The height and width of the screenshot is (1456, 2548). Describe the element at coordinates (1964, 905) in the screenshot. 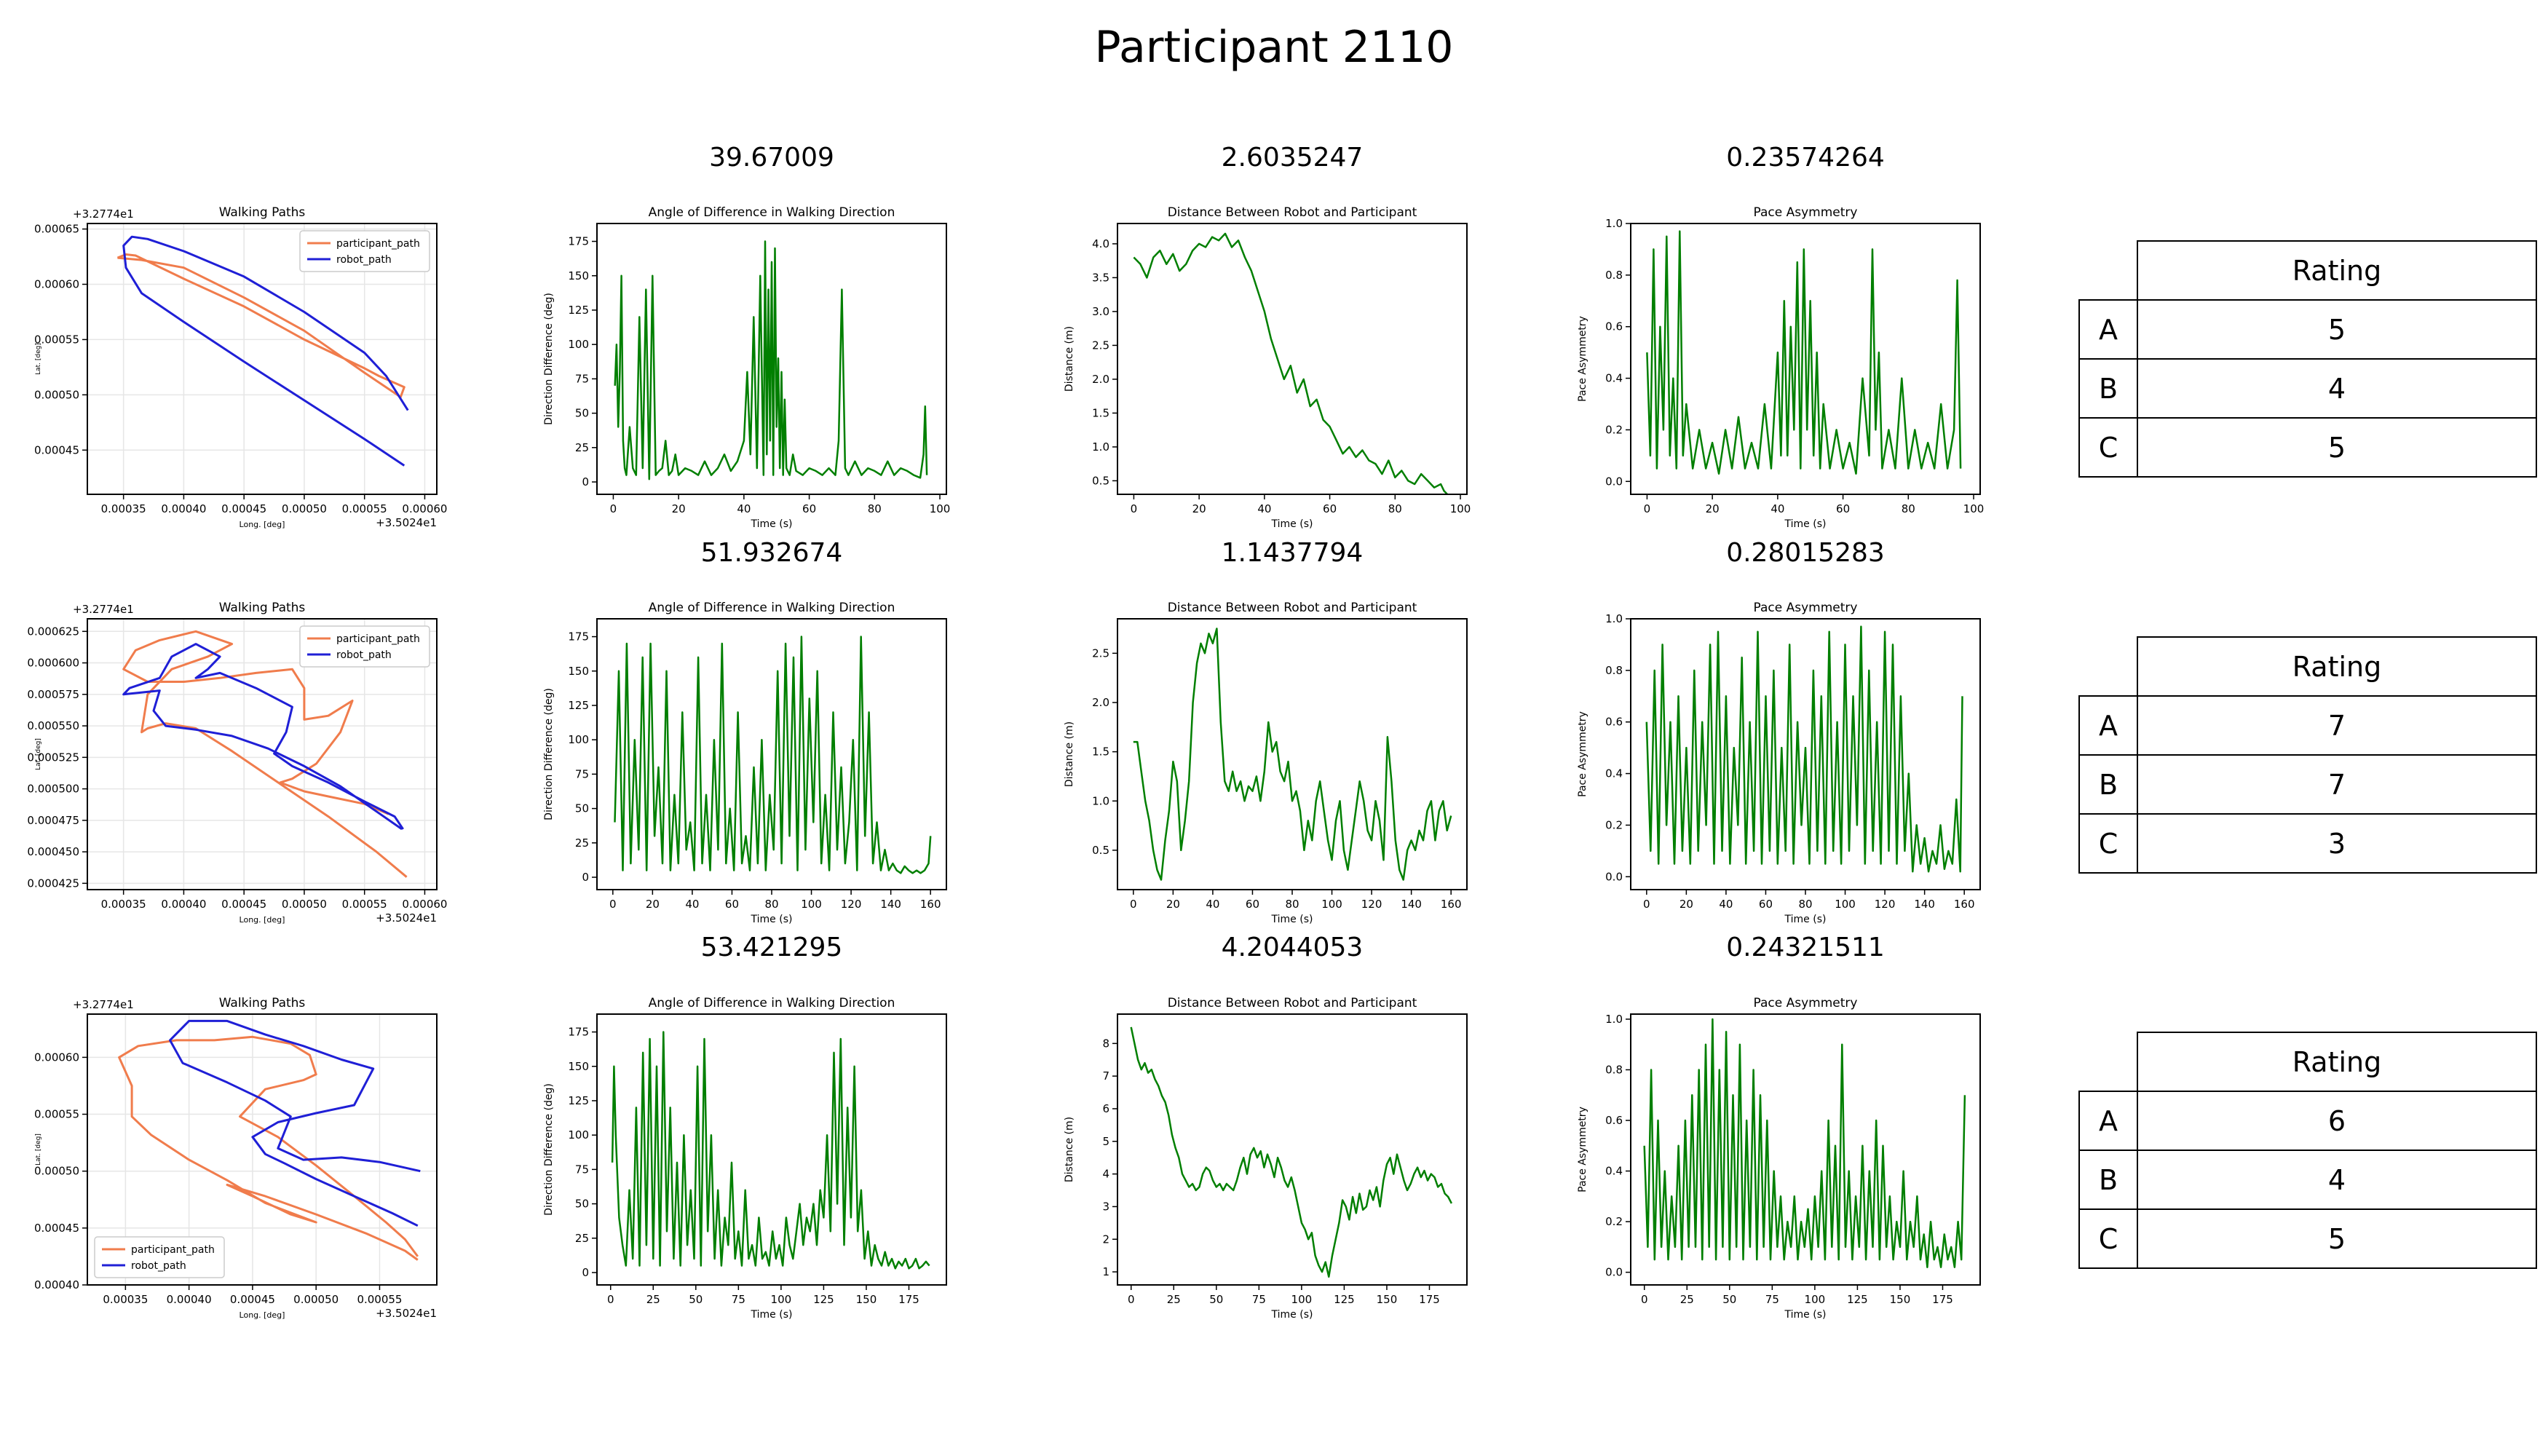

I see `x-tick-label: 160` at that location.